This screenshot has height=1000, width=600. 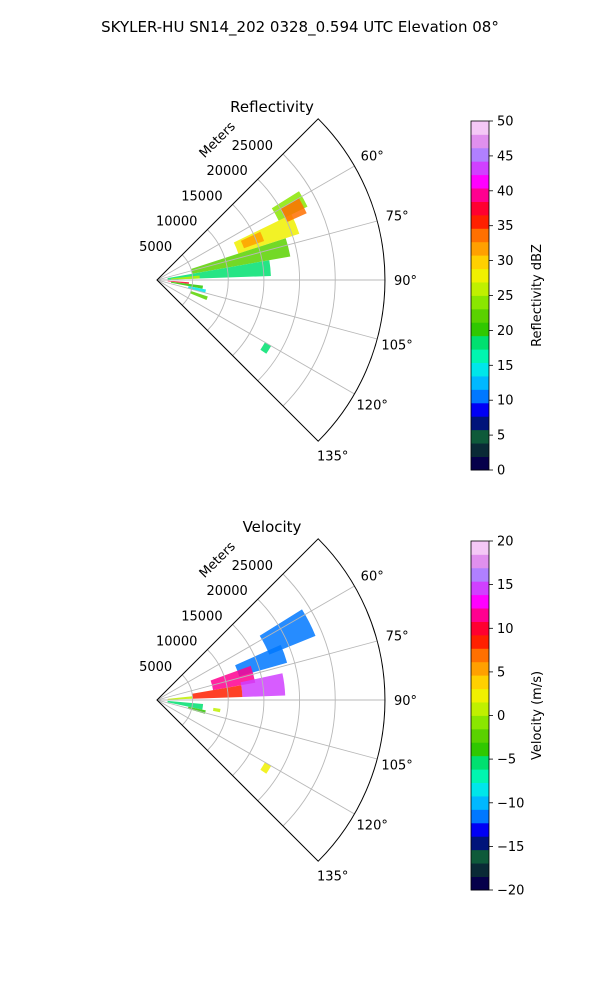 What do you see at coordinates (372, 405) in the screenshot?
I see `azimuth-tick-label: 120°` at bounding box center [372, 405].